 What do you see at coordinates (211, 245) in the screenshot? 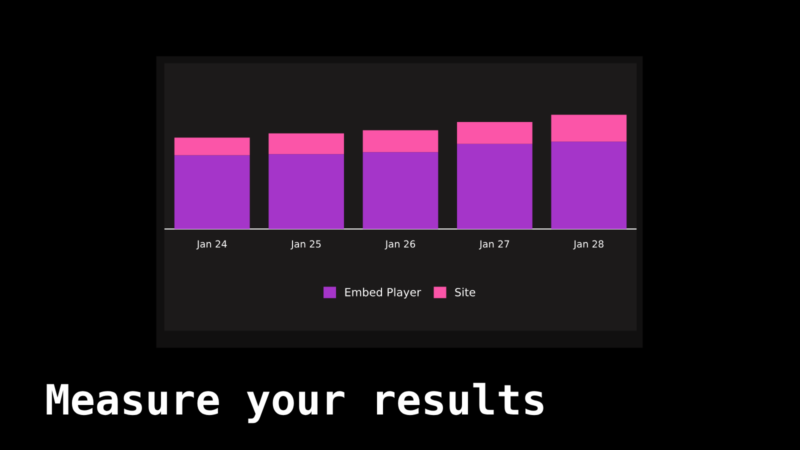
I see `x-tick-label: Jan 24` at bounding box center [211, 245].